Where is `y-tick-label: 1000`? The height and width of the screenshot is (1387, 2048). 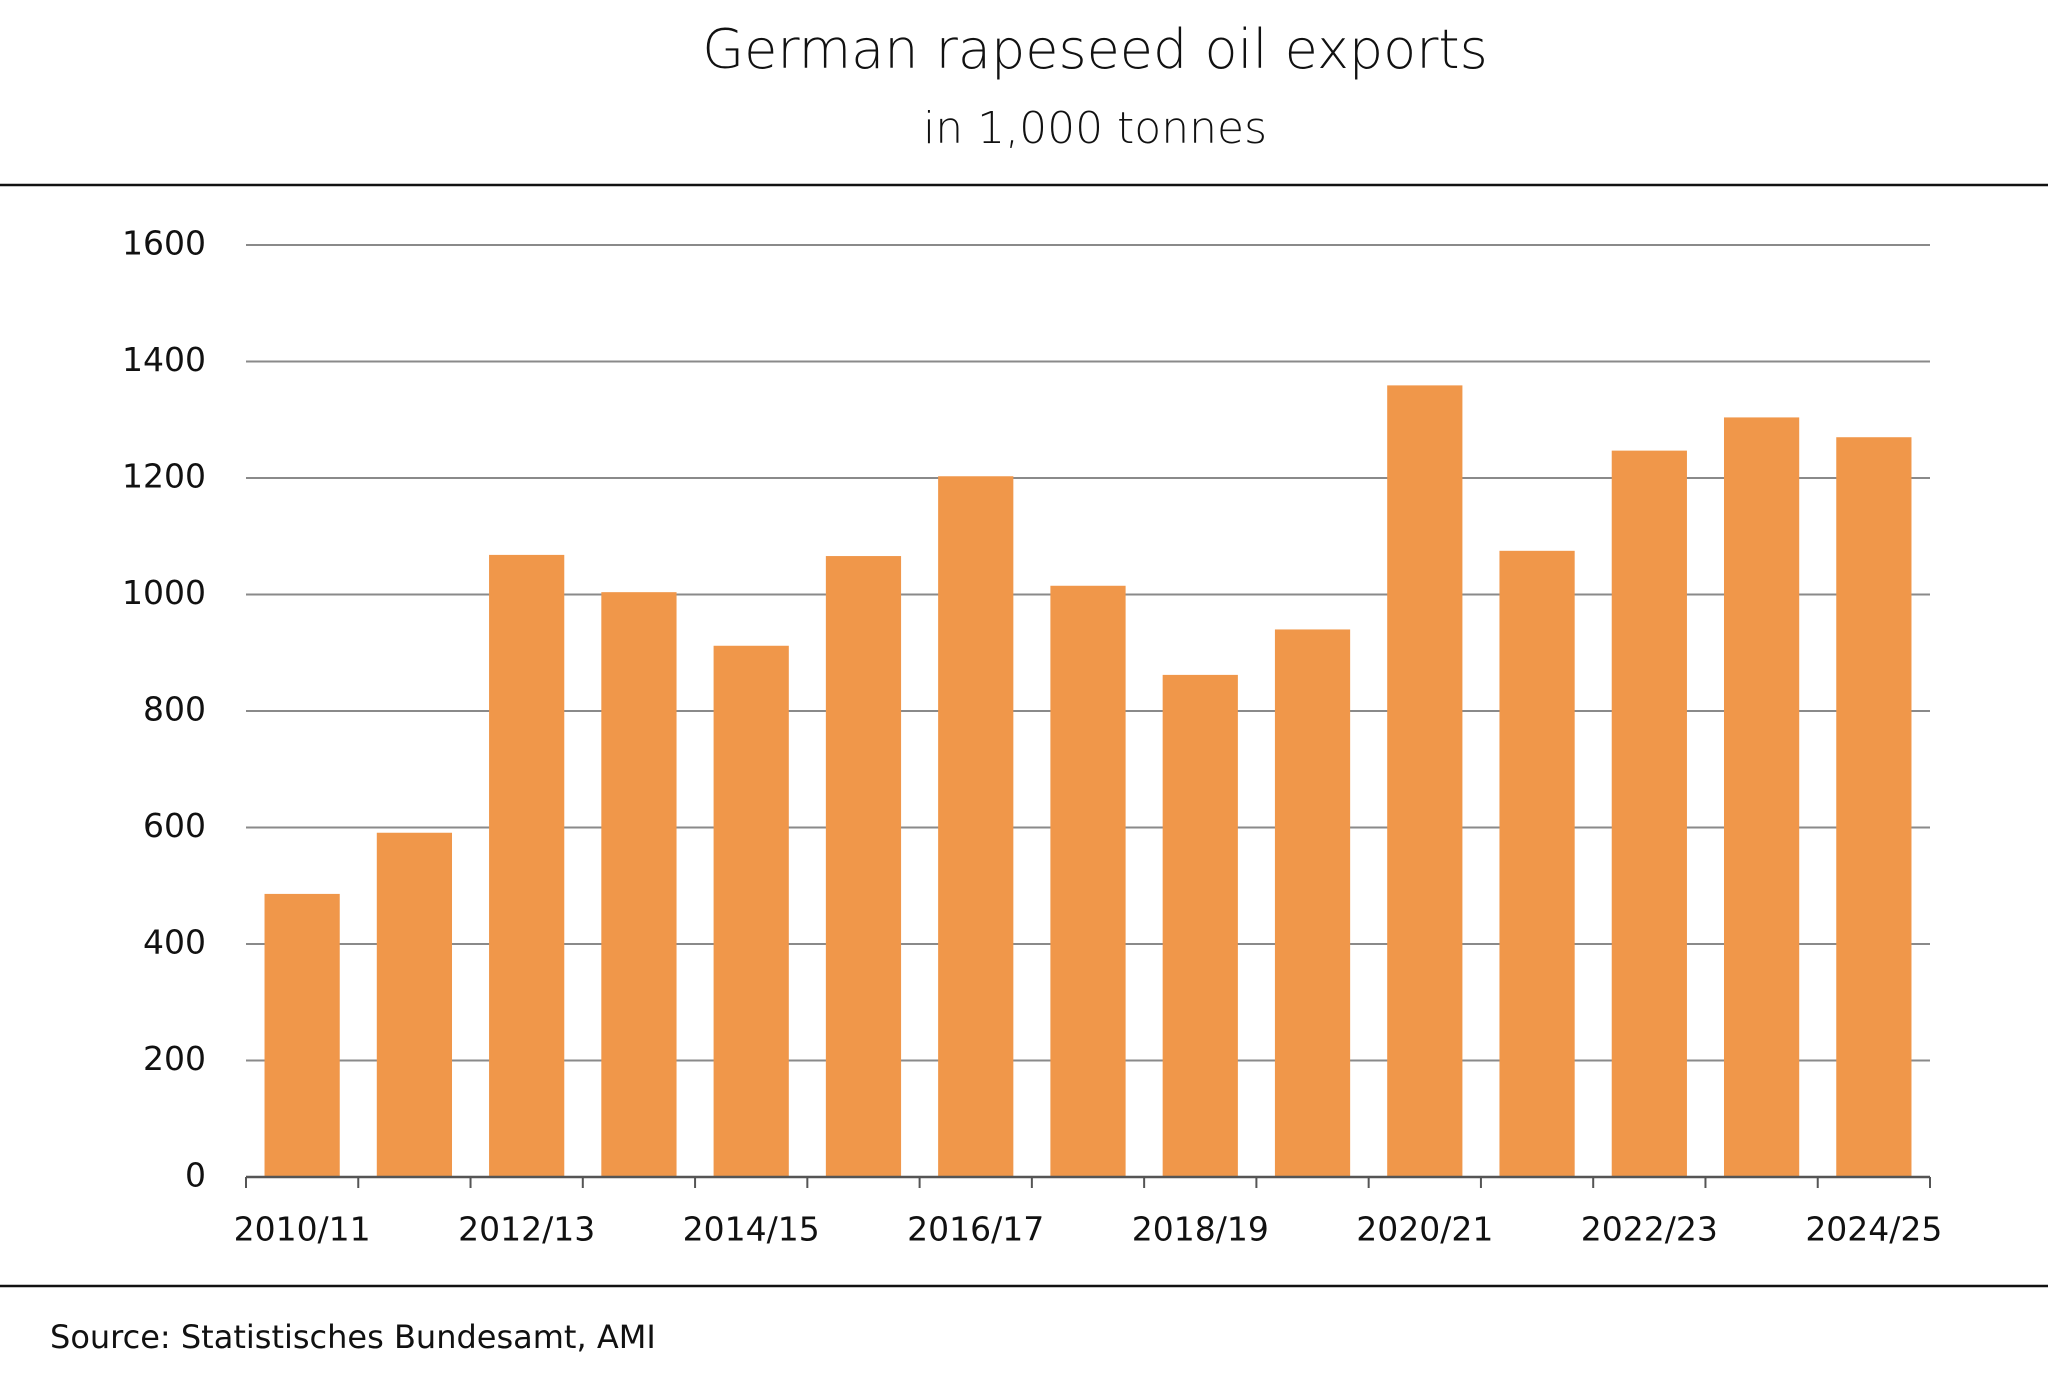 y-tick-label: 1000 is located at coordinates (164, 592).